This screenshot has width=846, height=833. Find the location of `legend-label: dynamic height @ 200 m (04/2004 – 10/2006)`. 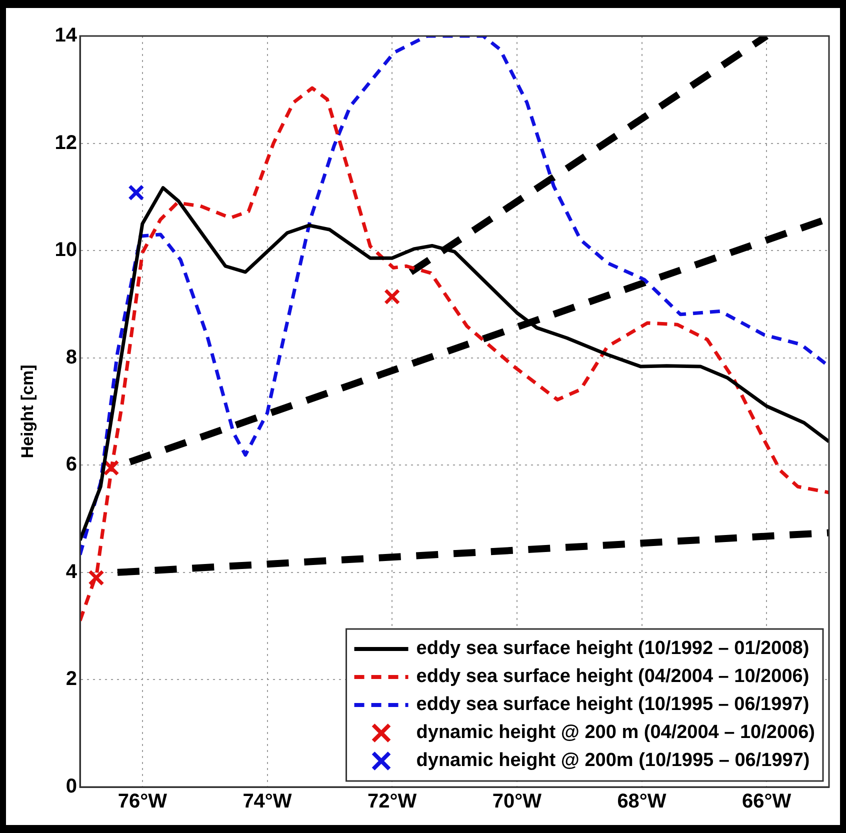

legend-label: dynamic height @ 200 m (04/2004 – 10/2006) is located at coordinates (616, 733).